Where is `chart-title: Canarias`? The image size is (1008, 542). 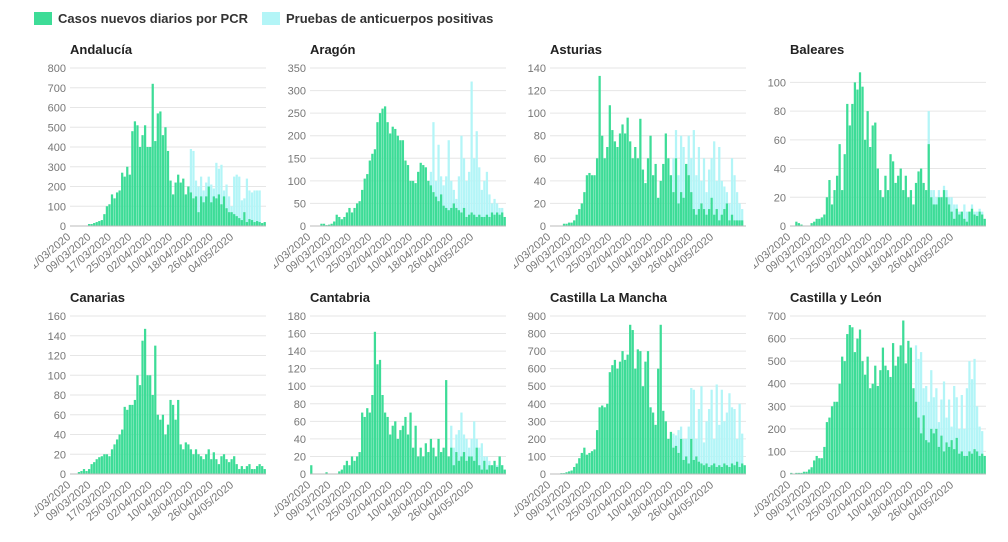 chart-title: Canarias is located at coordinates (97, 297).